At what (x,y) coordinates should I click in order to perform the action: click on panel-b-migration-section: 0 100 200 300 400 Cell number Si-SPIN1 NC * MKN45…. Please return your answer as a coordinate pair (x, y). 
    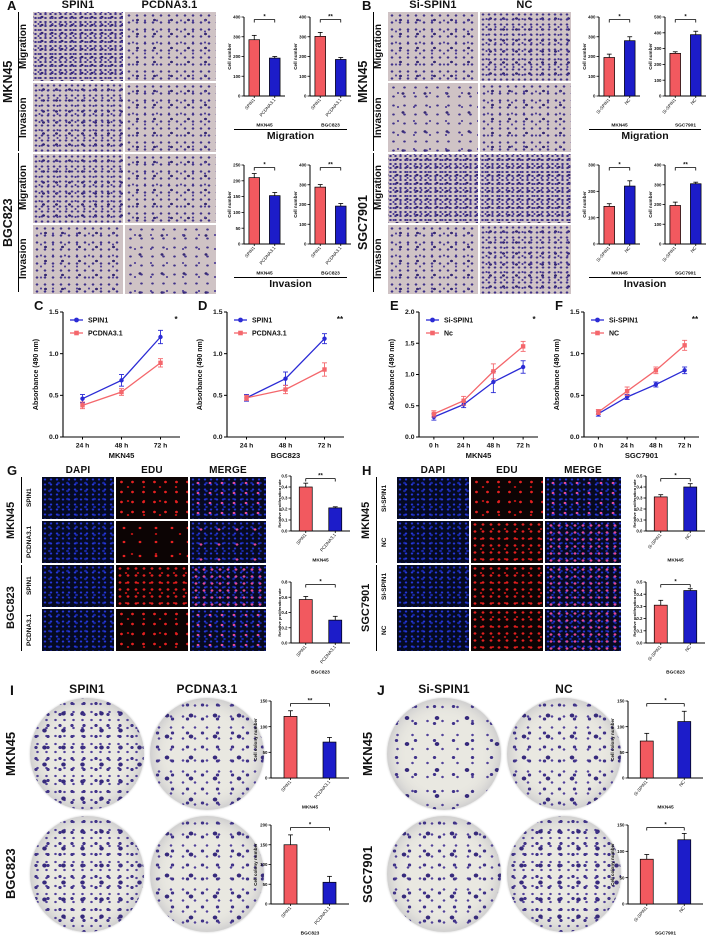
    Looking at the image, I should click on (645, 75).